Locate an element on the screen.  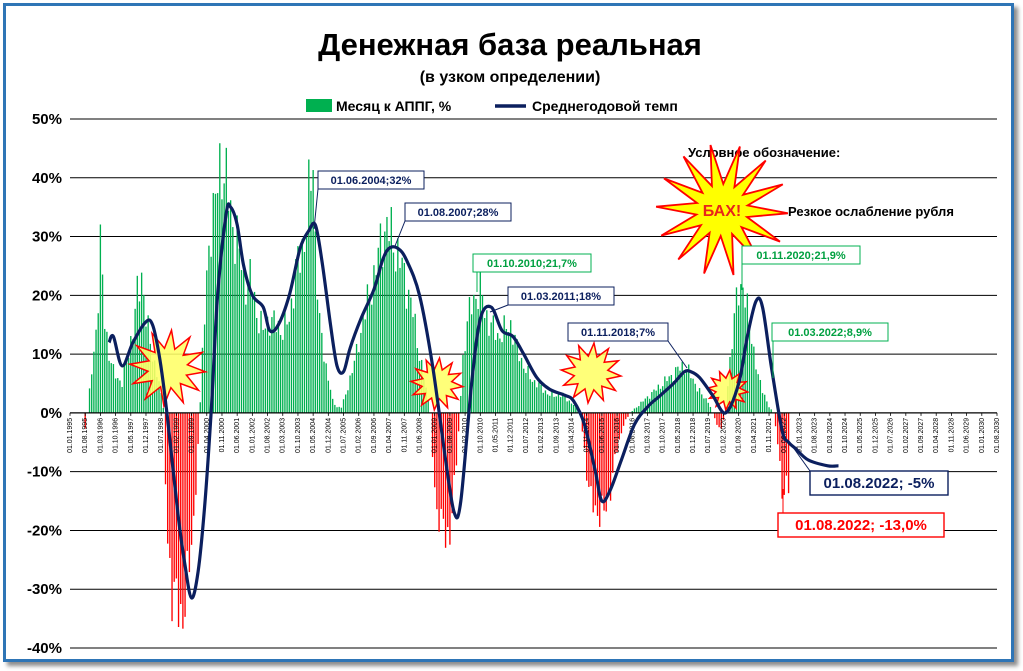
legend-note-meaning: Резкое ослабление рубля is located at coordinates (871, 211).